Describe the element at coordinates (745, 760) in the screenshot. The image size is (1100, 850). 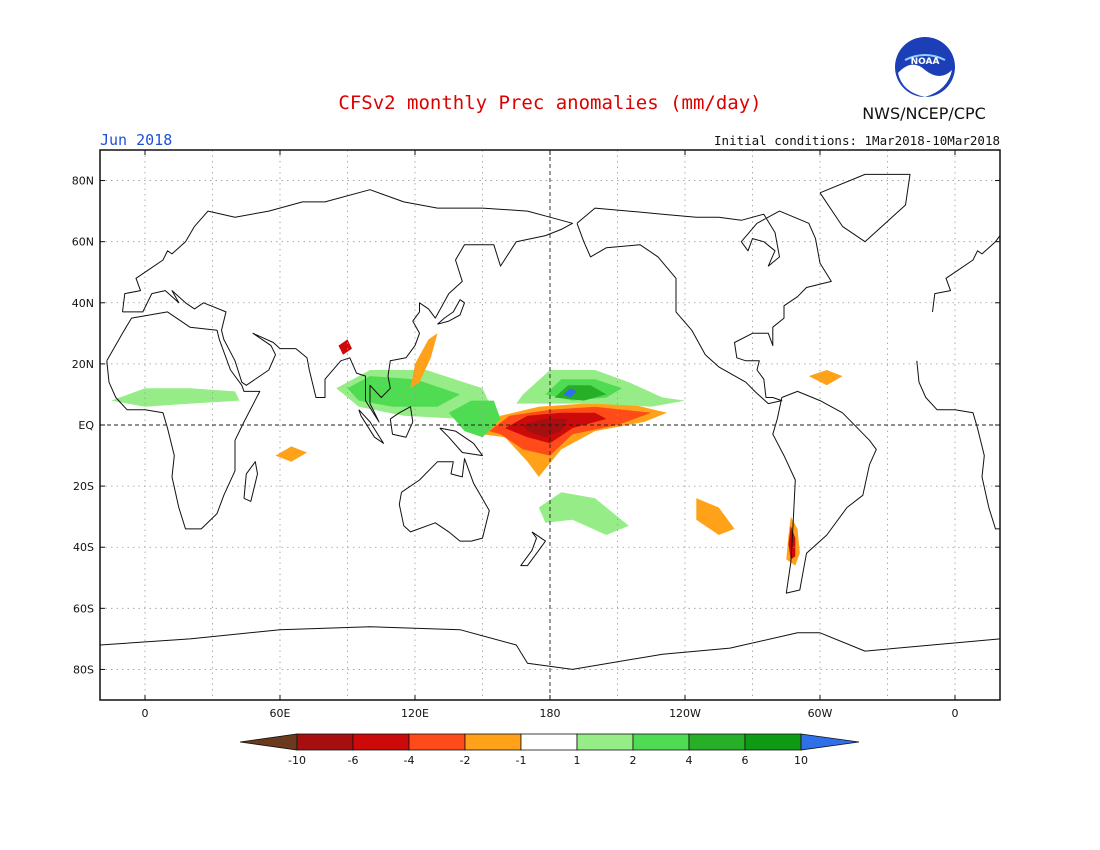
I see `colorbar-label-6: 6` at that location.